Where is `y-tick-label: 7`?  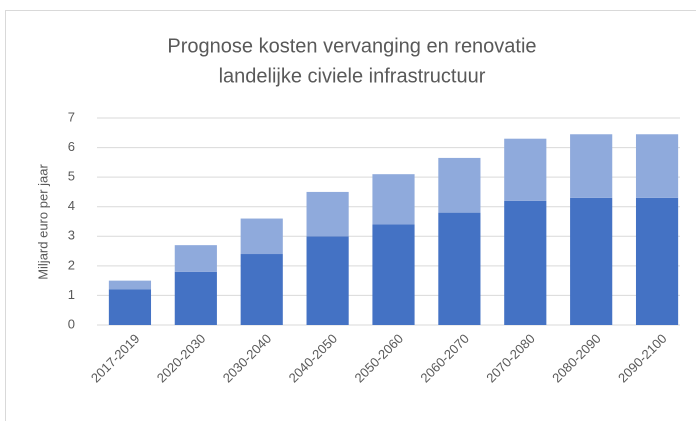
y-tick-label: 7 is located at coordinates (71, 116).